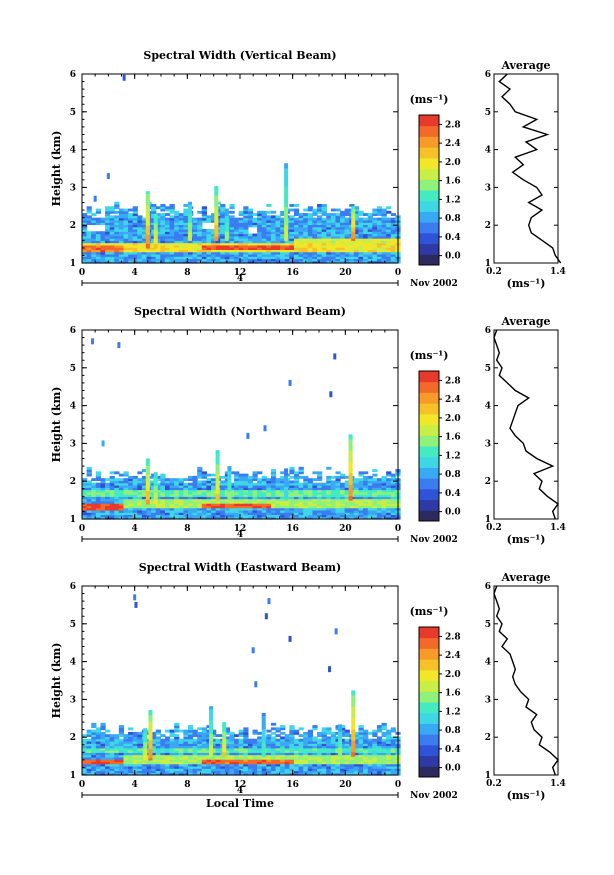 The image size is (614, 875). I want to click on colorbar-tick-label: 2.4, so click(453, 144).